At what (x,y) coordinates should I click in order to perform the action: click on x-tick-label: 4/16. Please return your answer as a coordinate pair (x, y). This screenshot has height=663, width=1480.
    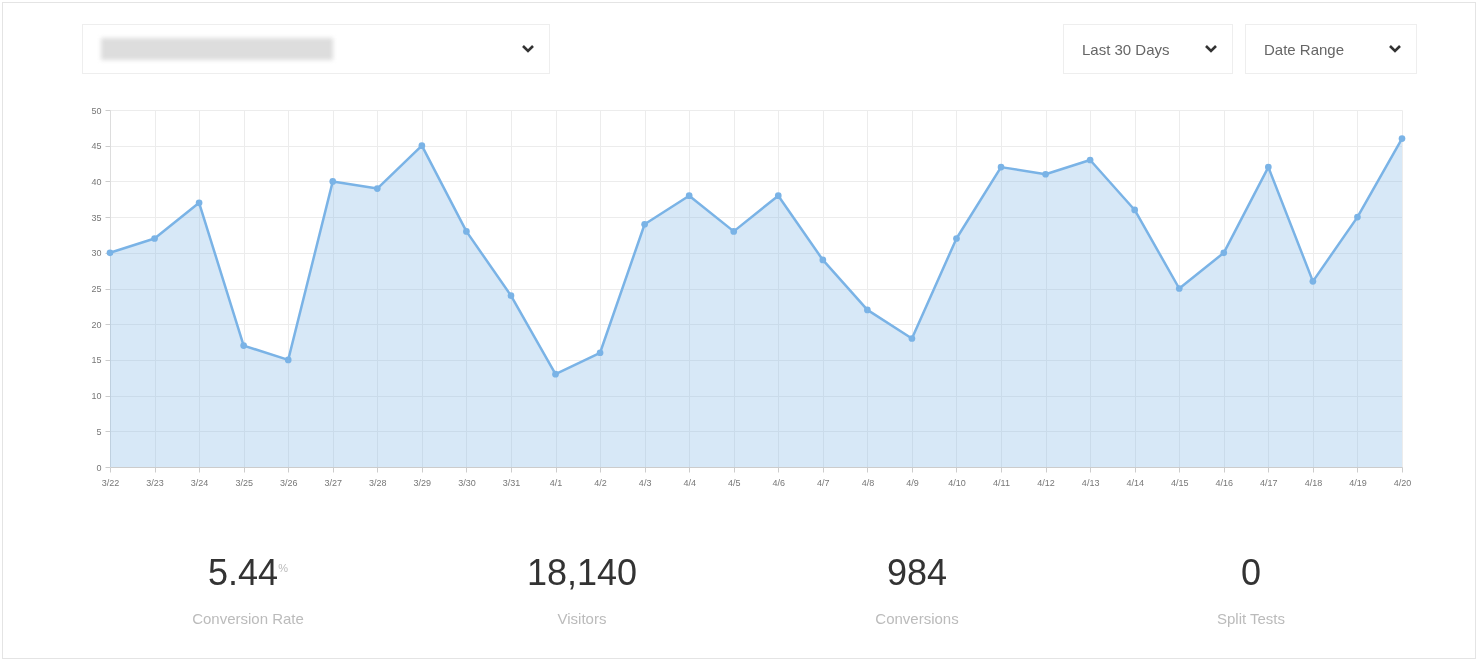
    Looking at the image, I should click on (1224, 482).